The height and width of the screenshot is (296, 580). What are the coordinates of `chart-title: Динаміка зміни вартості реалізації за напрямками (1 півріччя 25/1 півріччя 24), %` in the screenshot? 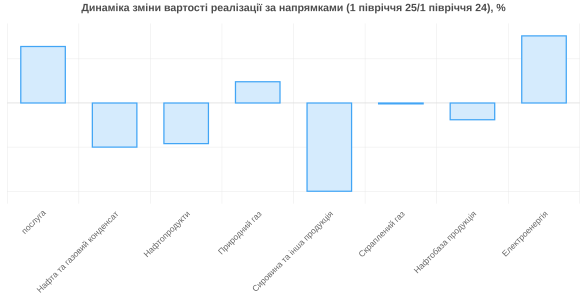 It's located at (293, 9).